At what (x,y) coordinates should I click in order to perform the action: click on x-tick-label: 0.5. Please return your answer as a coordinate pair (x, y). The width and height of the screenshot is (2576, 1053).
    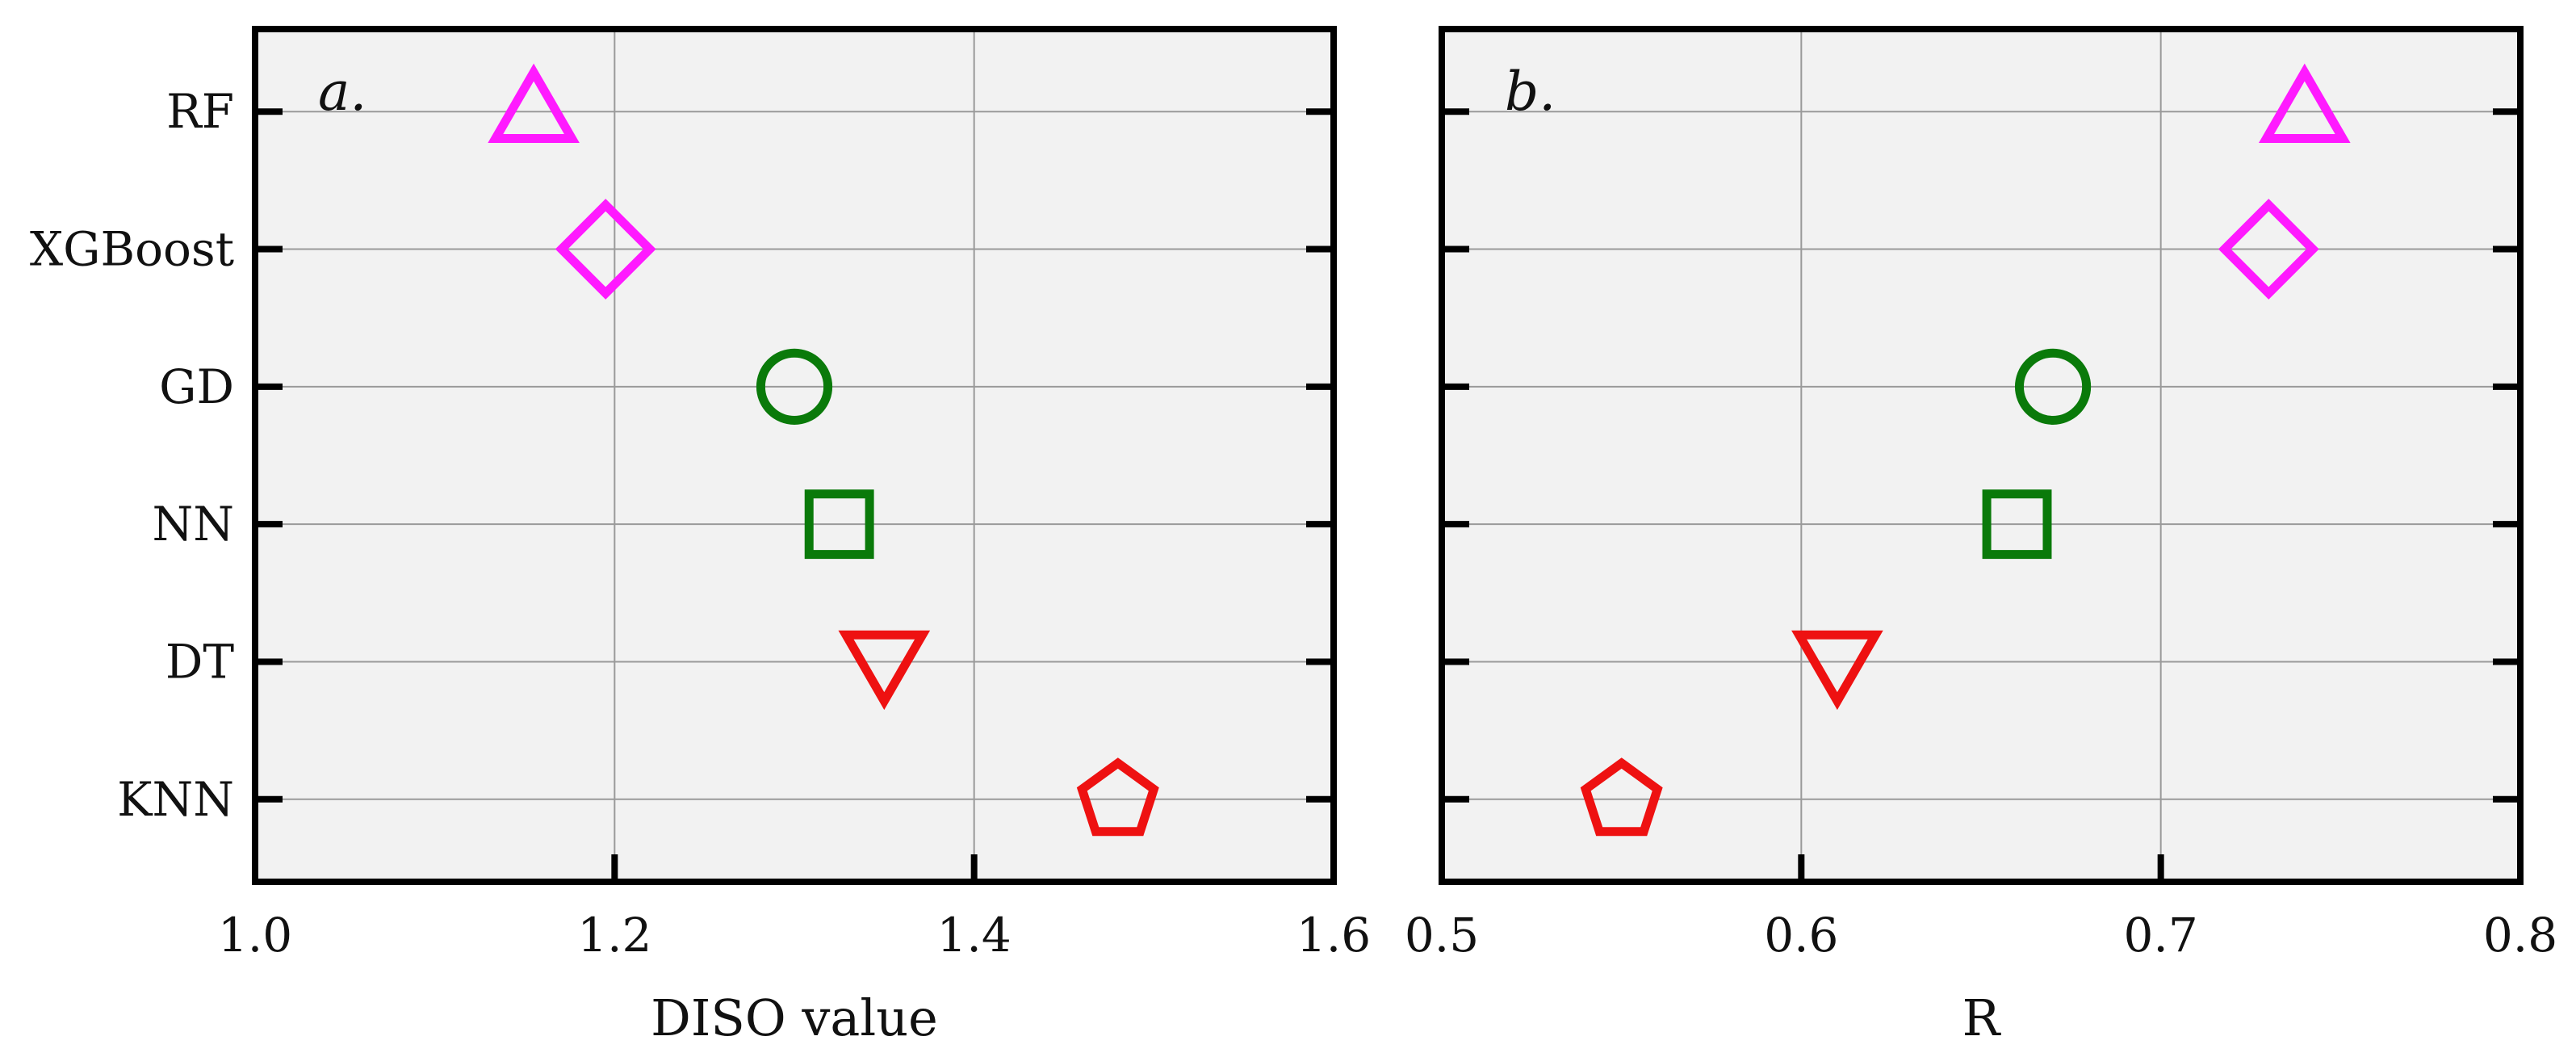
    Looking at the image, I should click on (1442, 935).